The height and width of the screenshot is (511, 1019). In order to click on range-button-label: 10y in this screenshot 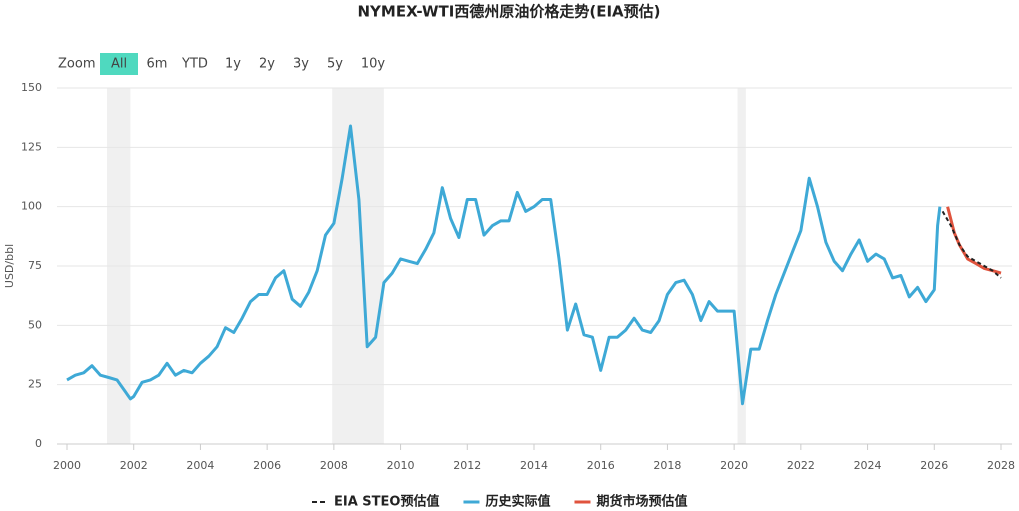, I will do `click(373, 64)`.